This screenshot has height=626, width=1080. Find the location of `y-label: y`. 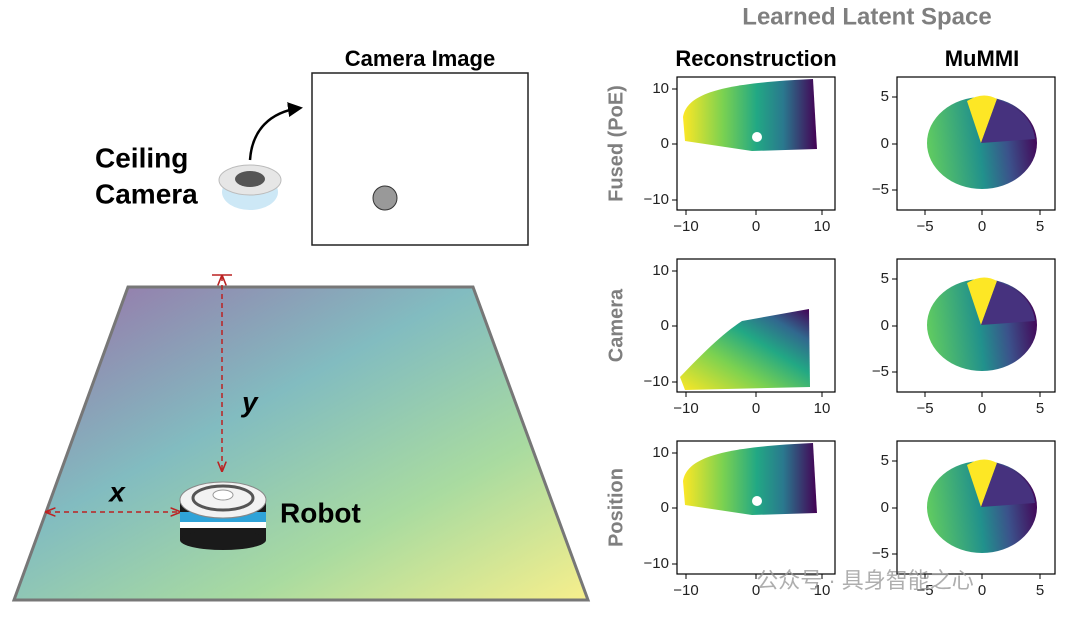

y-label: y is located at coordinates (249, 401).